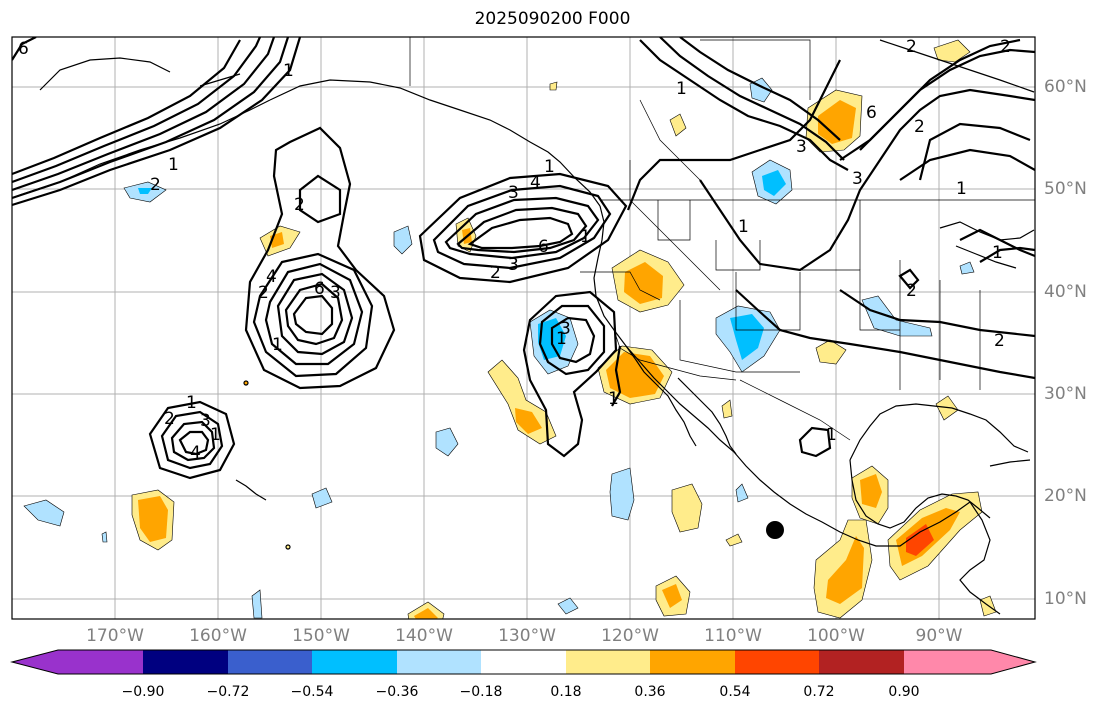  What do you see at coordinates (397, 692) in the screenshot?
I see `colorbar-tick-label: −0.36` at bounding box center [397, 692].